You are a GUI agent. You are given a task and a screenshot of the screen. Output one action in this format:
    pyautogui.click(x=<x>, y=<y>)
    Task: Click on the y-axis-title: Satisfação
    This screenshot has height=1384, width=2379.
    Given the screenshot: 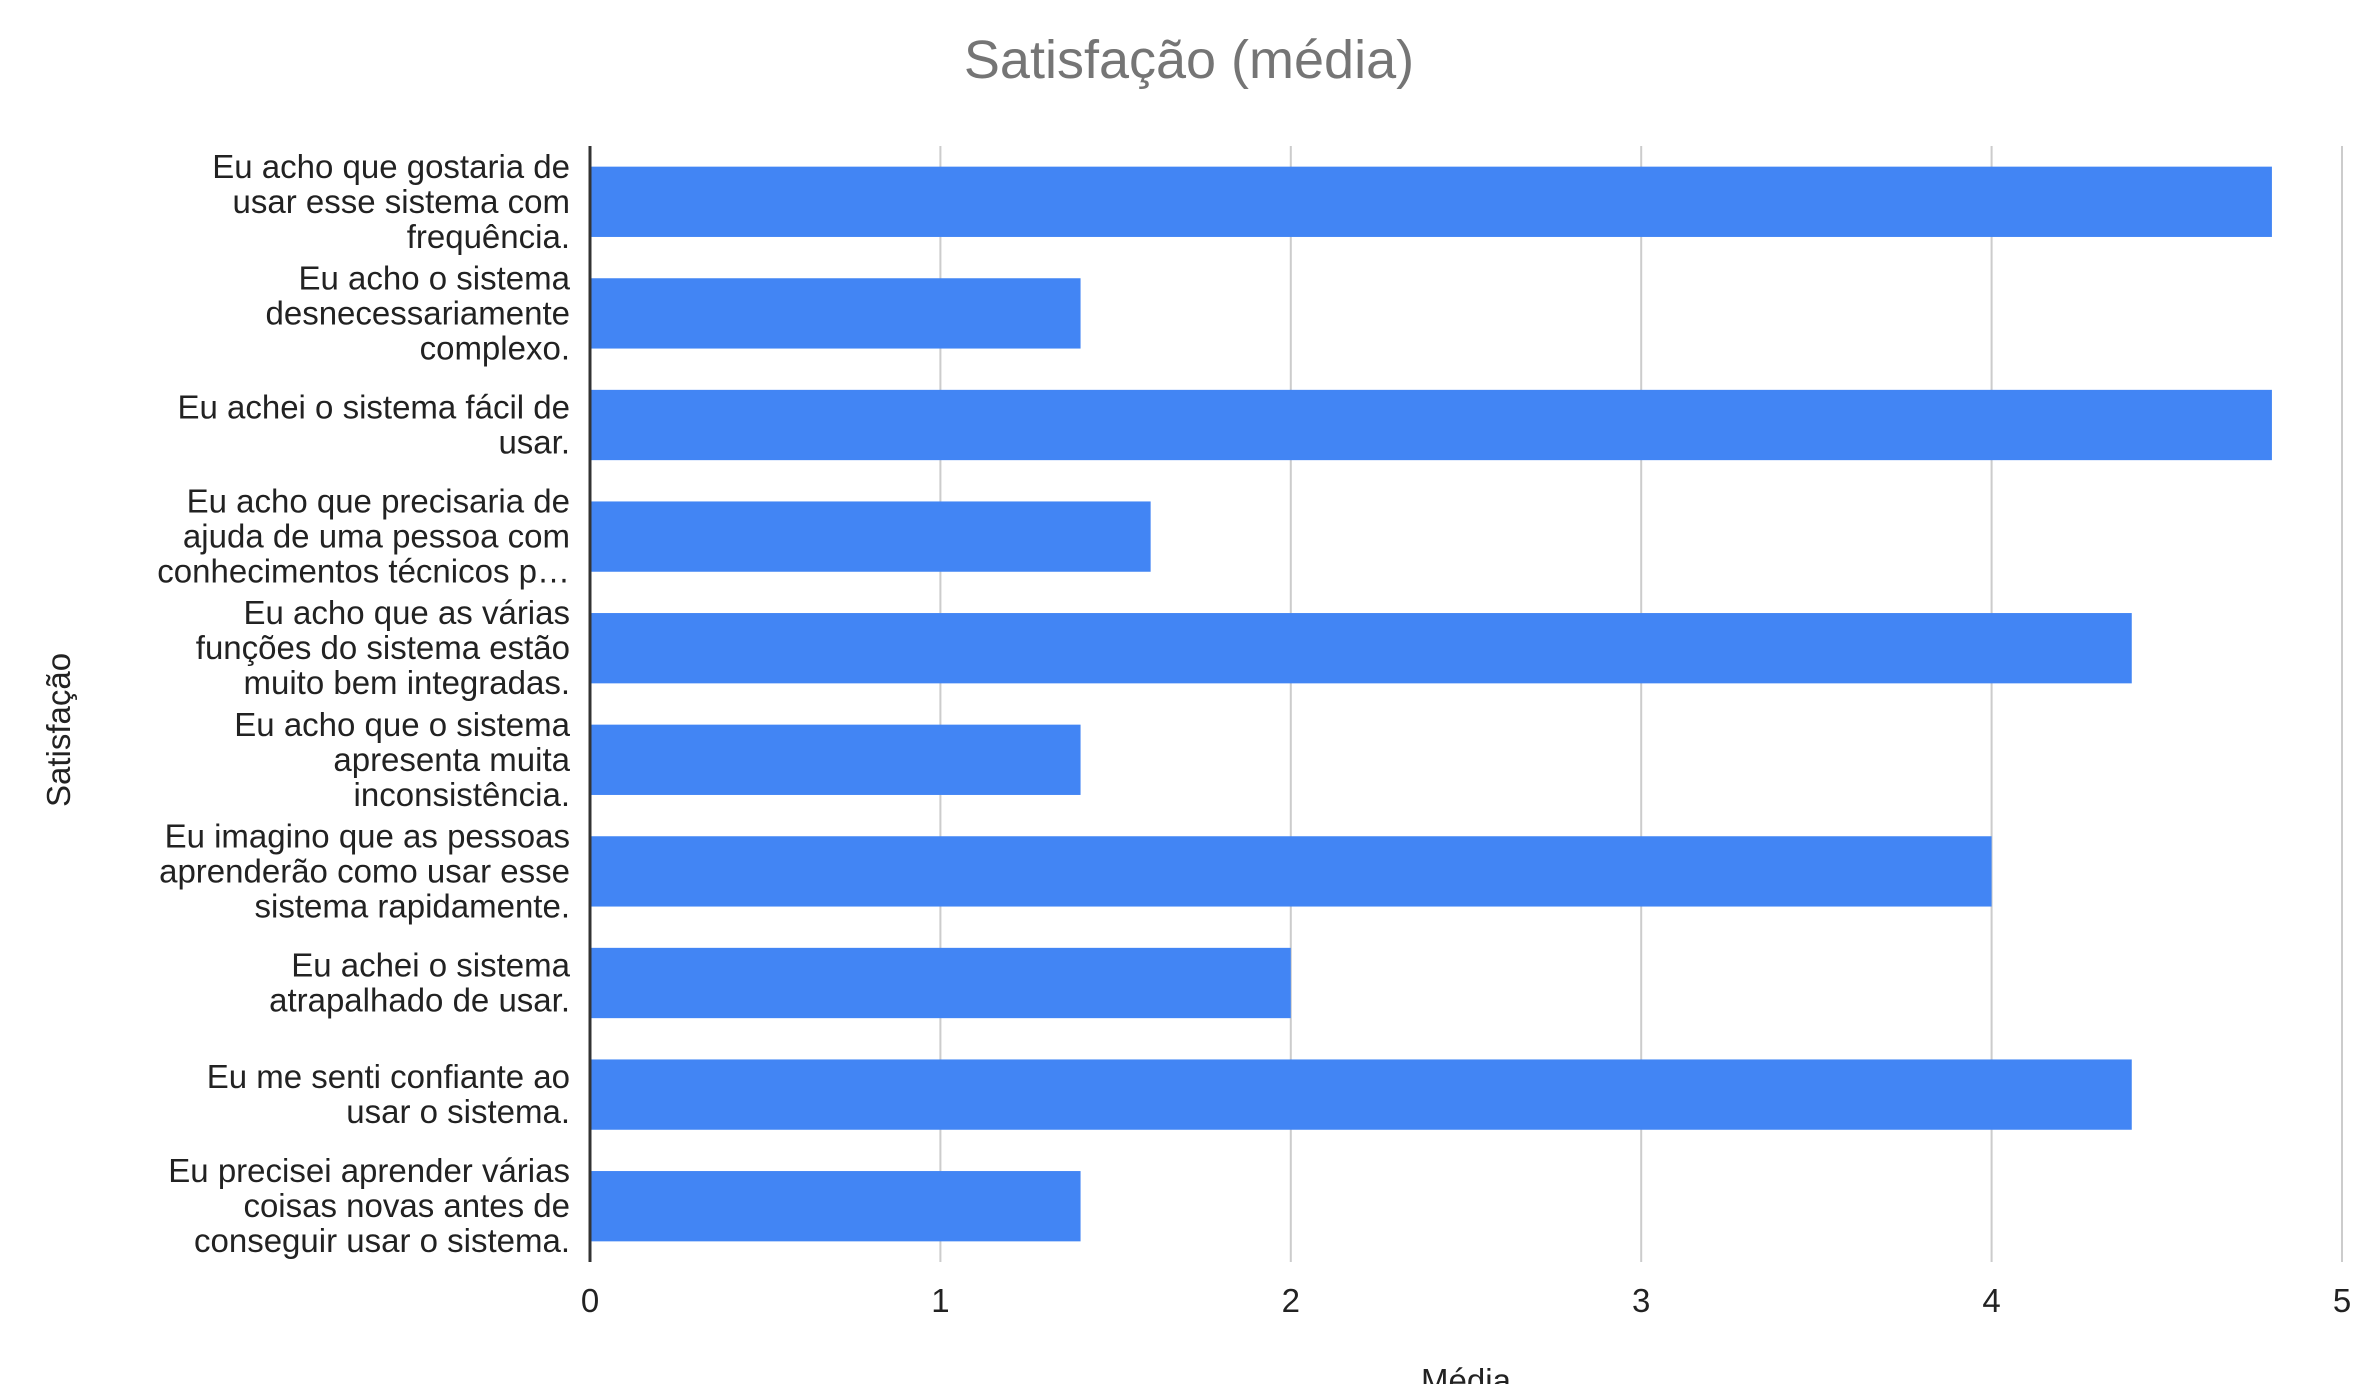 What is the action you would take?
    pyautogui.click(x=58, y=730)
    